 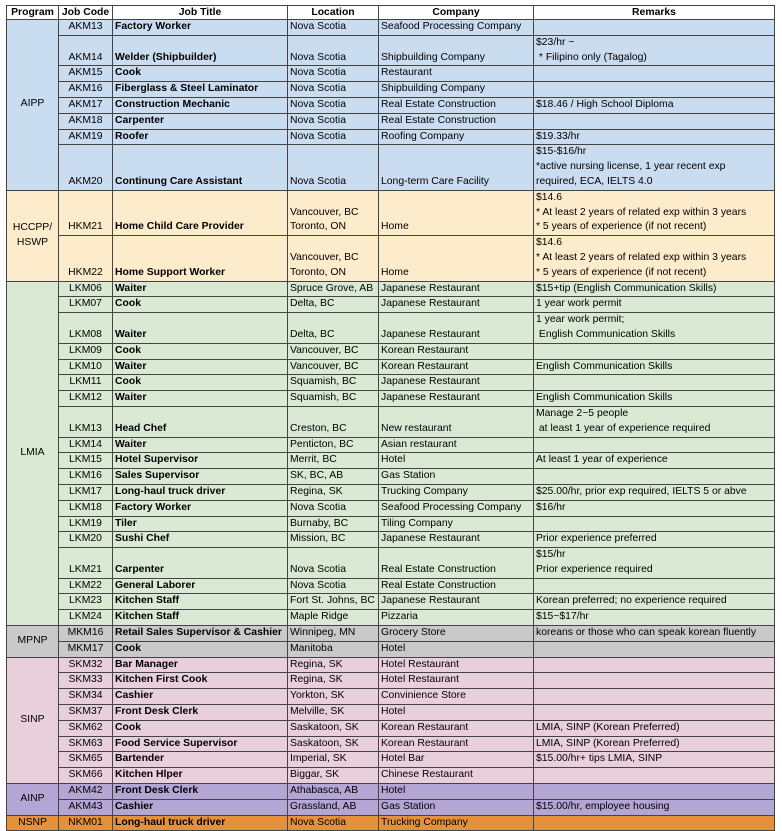 I want to click on company-cell: Grocery Store, so click(x=456, y=633).